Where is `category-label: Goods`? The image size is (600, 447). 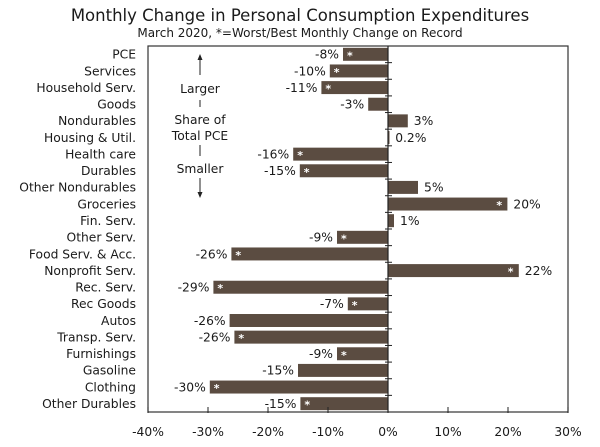 category-label: Goods is located at coordinates (116, 105).